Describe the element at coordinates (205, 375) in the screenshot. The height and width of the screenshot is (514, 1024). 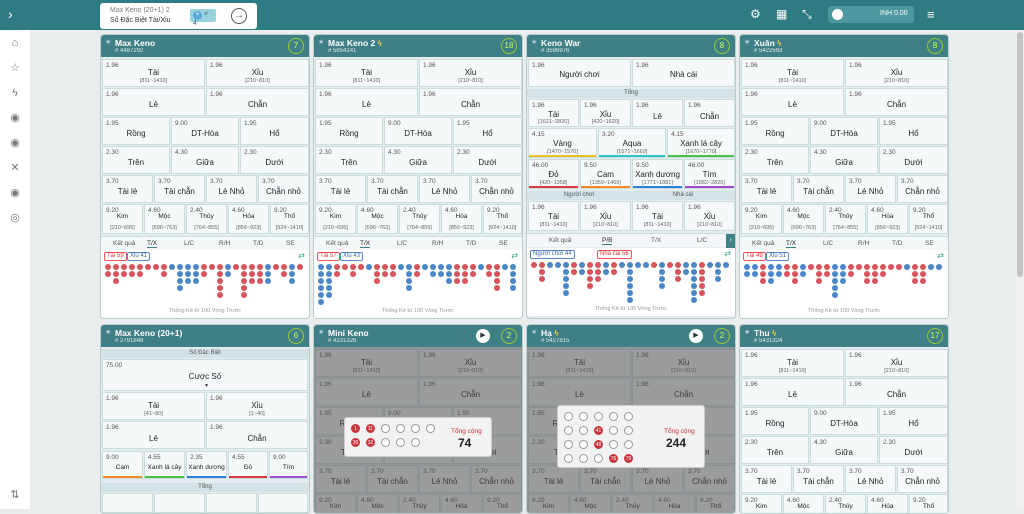
I see `bet-number: 75.00 Cược Số ▼` at that location.